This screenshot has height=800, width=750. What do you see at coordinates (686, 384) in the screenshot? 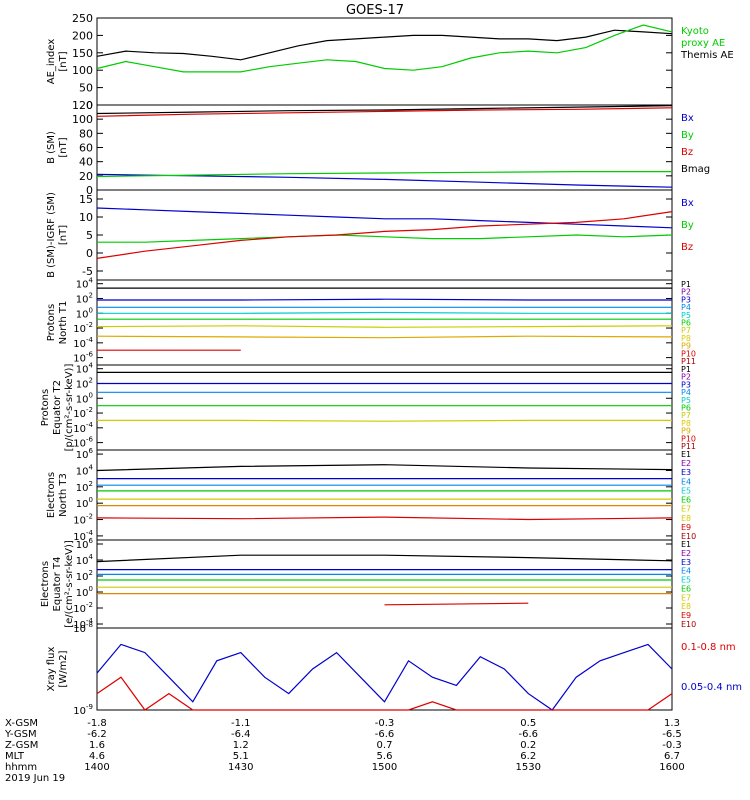
I see `legend-entry: P3` at bounding box center [686, 384].